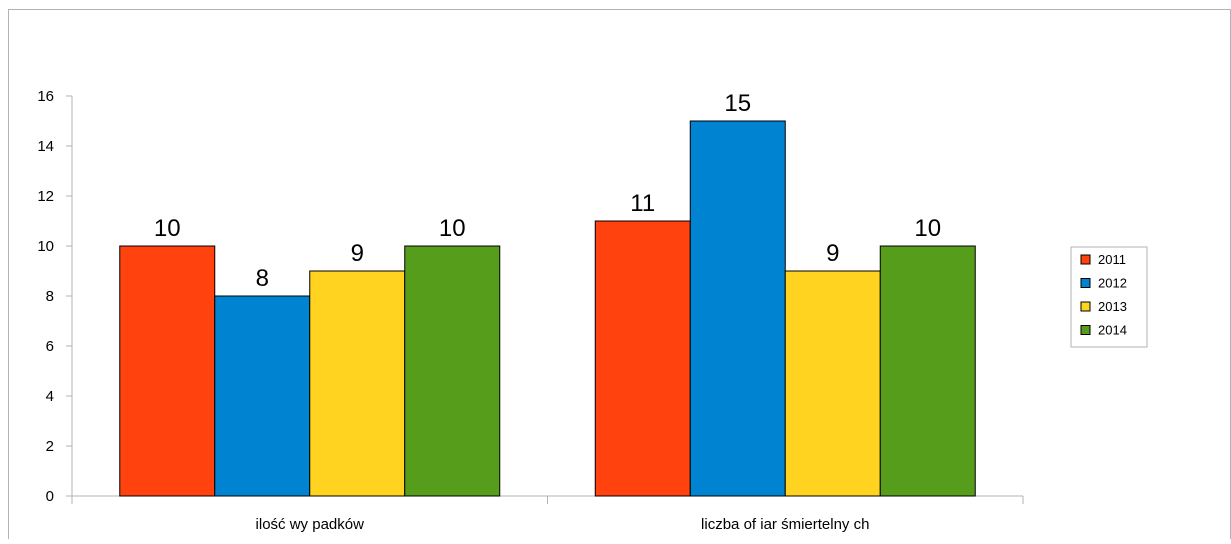  What do you see at coordinates (50, 296) in the screenshot?
I see `y-tick-label: 8` at bounding box center [50, 296].